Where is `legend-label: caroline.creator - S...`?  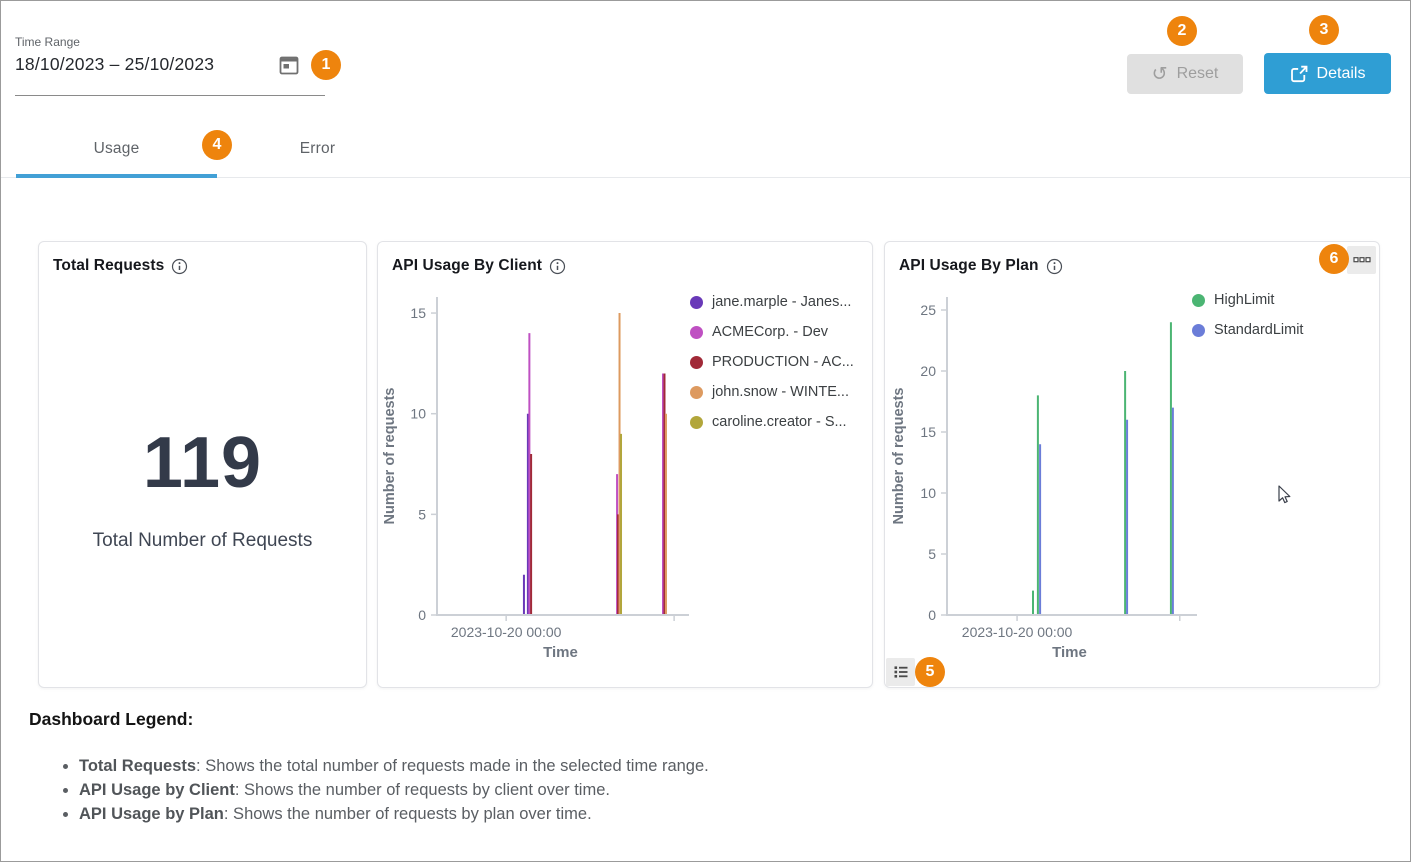
legend-label: caroline.creator - S... is located at coordinates (779, 422).